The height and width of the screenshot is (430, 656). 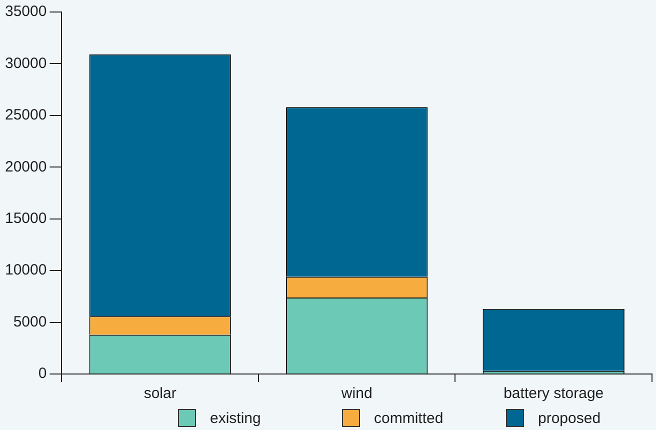 I want to click on y-tick-label: 20000, so click(x=25, y=167).